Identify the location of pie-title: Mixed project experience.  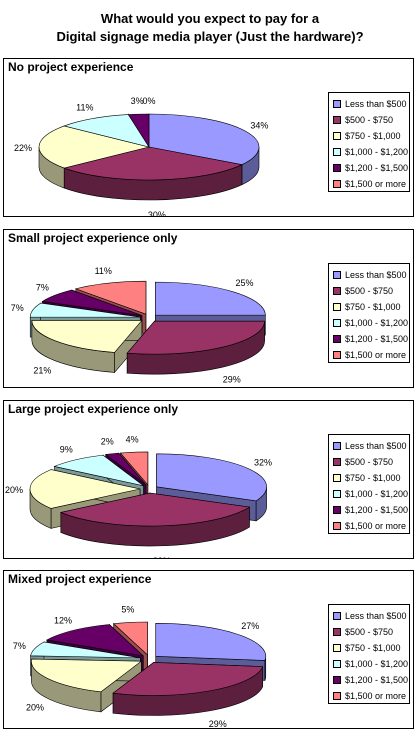
(80, 579).